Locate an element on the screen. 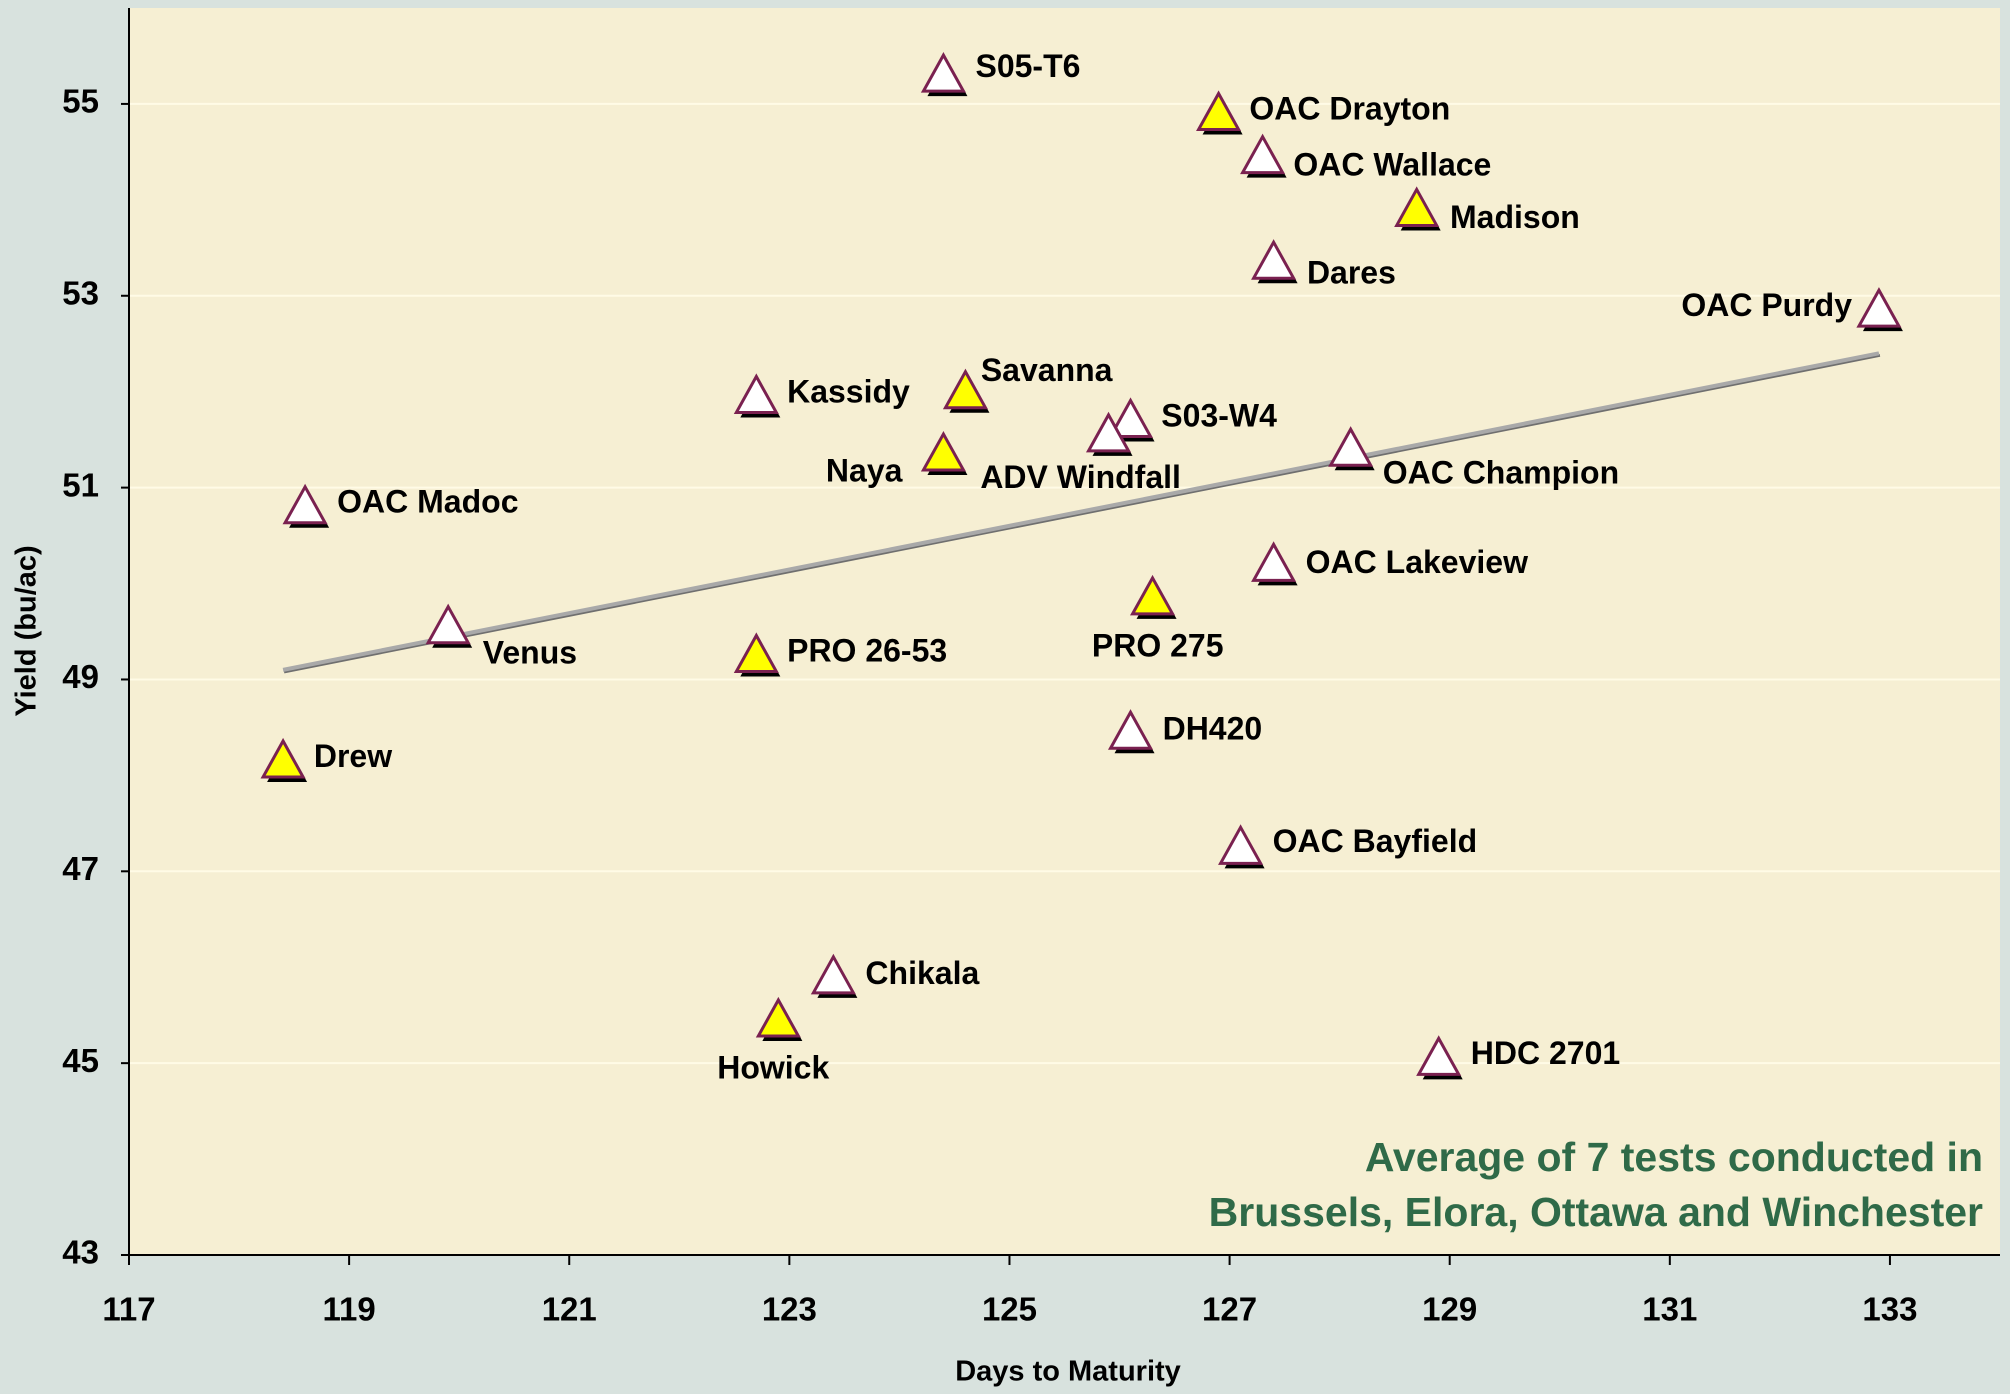  point-label: Savanna is located at coordinates (1047, 370).